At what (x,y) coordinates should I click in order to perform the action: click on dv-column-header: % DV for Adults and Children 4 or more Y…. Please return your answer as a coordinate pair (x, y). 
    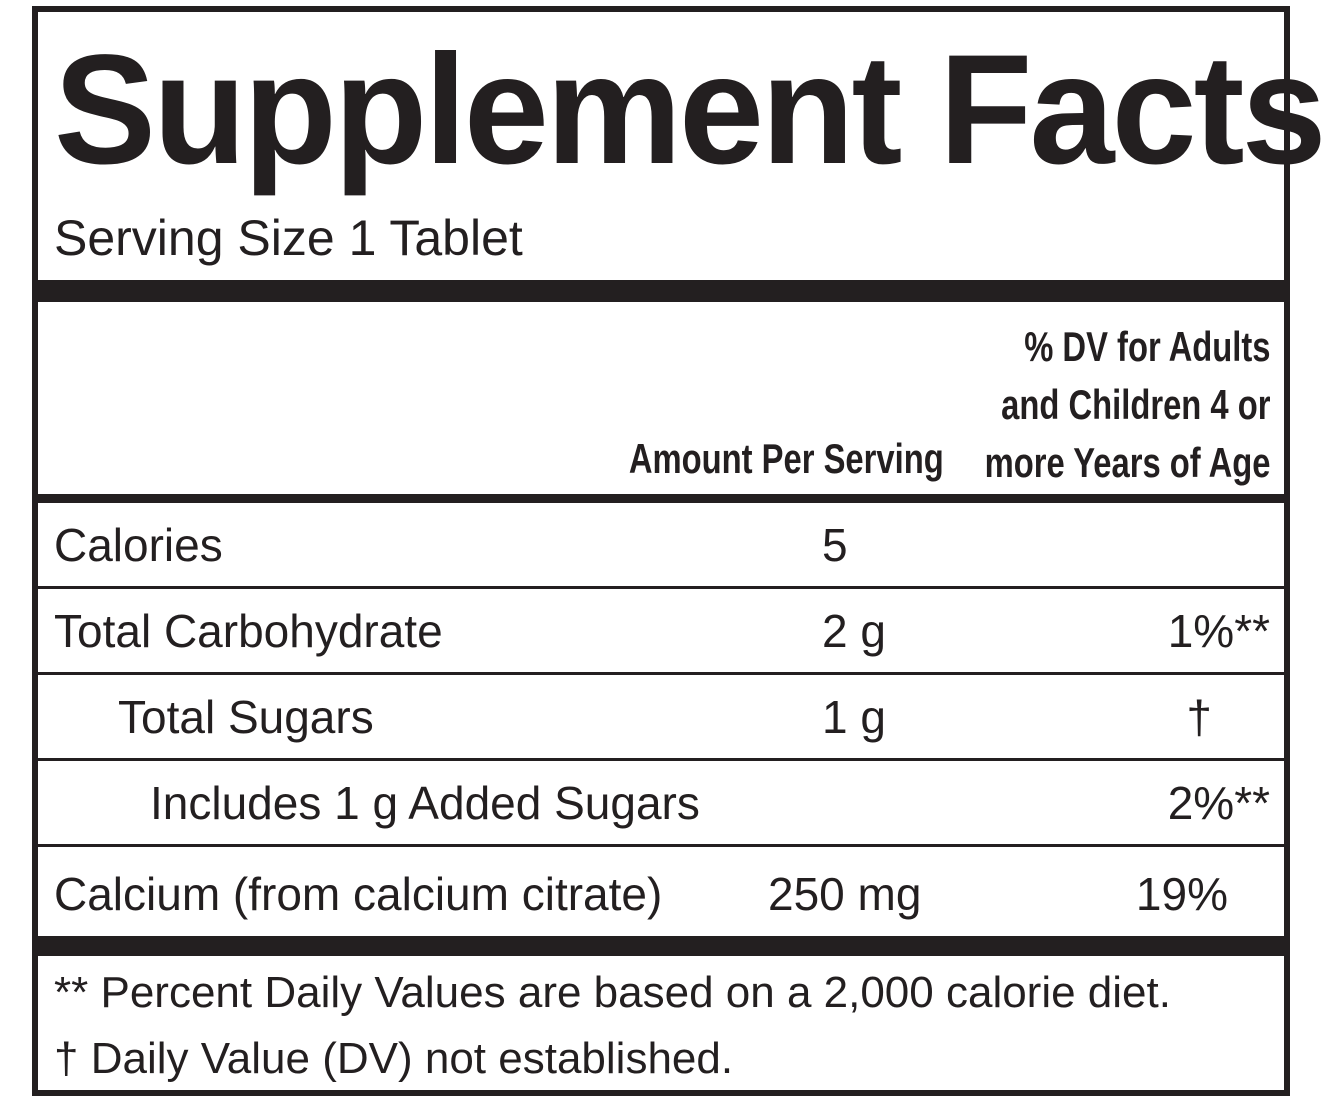
    Looking at the image, I should click on (1127, 405).